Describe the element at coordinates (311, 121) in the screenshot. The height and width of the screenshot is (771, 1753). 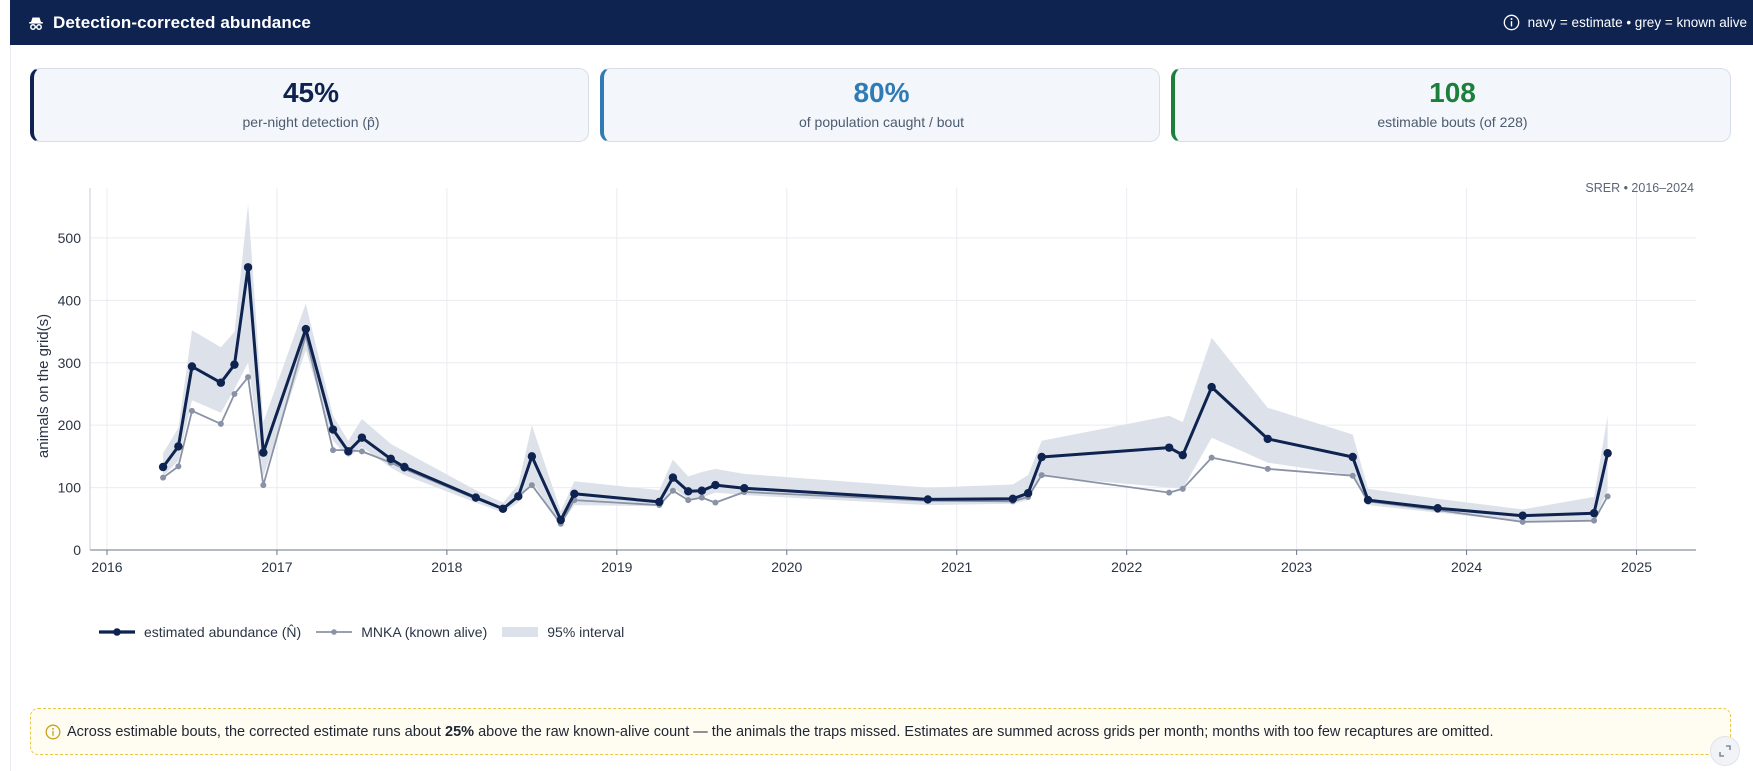
I see `kpi-label: per-night detection (p̂)` at that location.